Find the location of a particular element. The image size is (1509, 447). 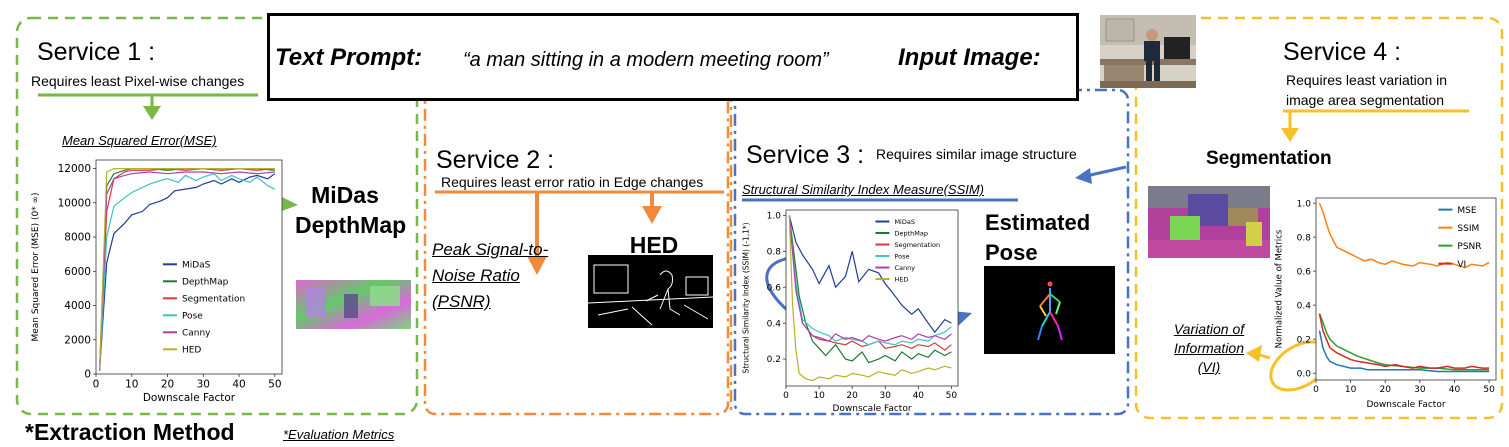

service-1-metric: Mean Squared Error(MSE) is located at coordinates (139, 140).